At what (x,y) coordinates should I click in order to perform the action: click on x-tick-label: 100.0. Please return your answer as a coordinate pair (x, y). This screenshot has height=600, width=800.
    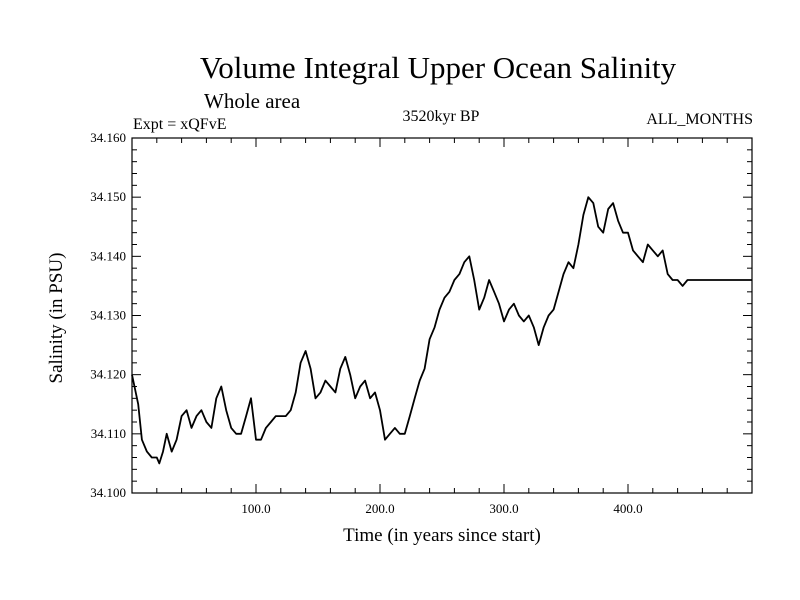
    Looking at the image, I should click on (255, 508).